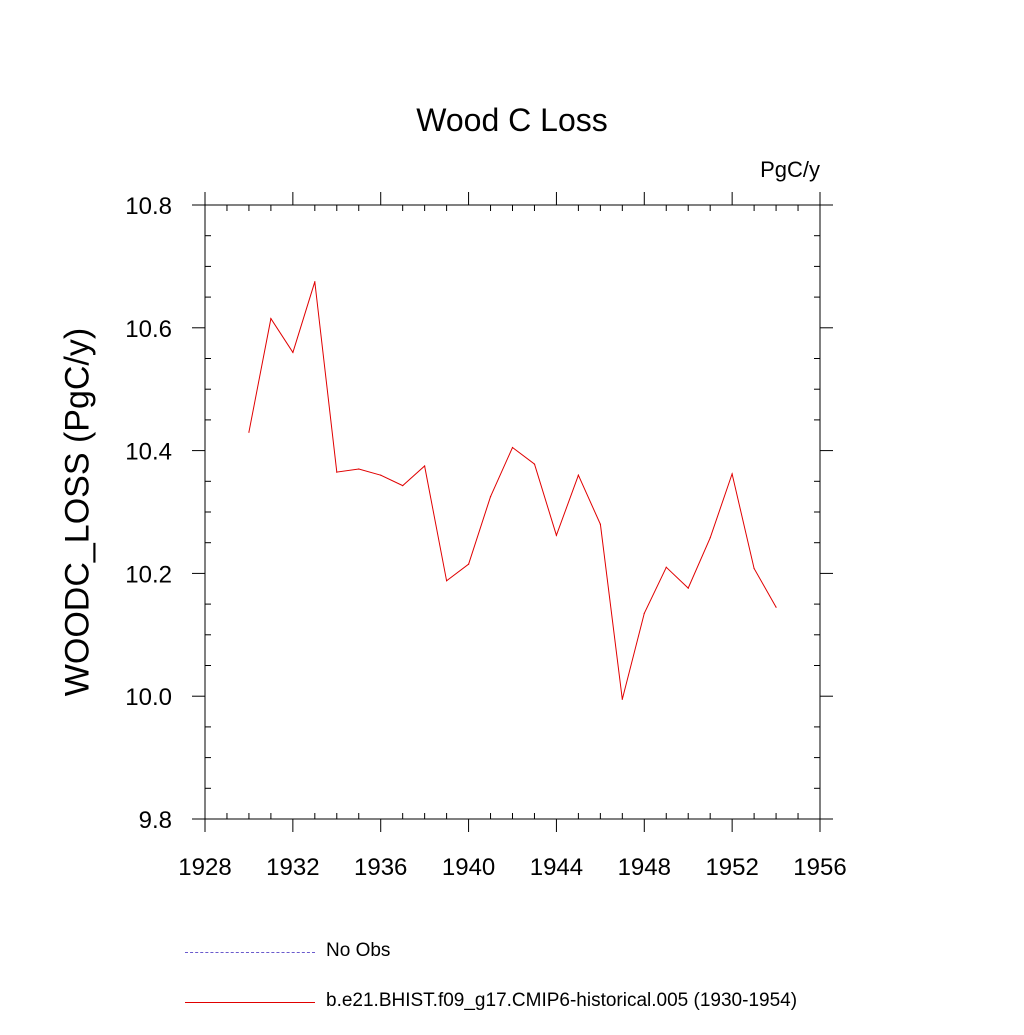  What do you see at coordinates (148, 574) in the screenshot?
I see `y-tick-label: 10.2` at bounding box center [148, 574].